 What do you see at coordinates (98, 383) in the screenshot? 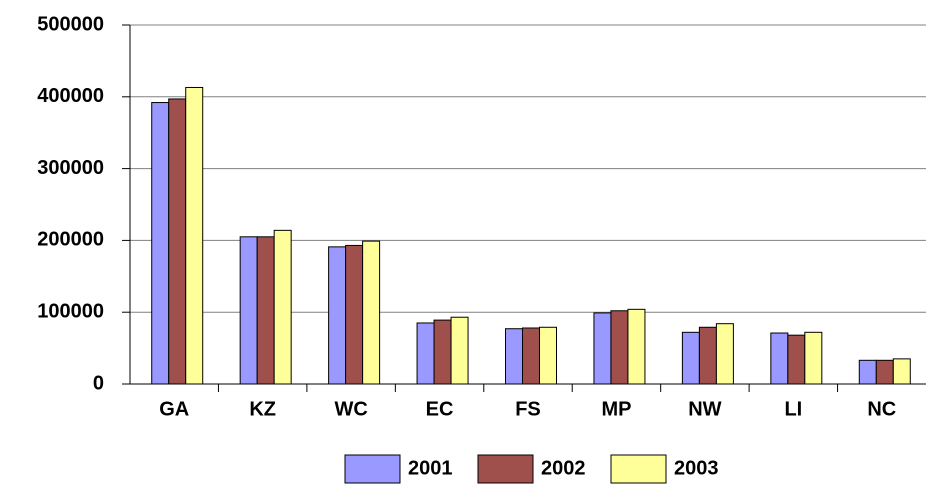
I see `y-tick-label: 0` at bounding box center [98, 383].